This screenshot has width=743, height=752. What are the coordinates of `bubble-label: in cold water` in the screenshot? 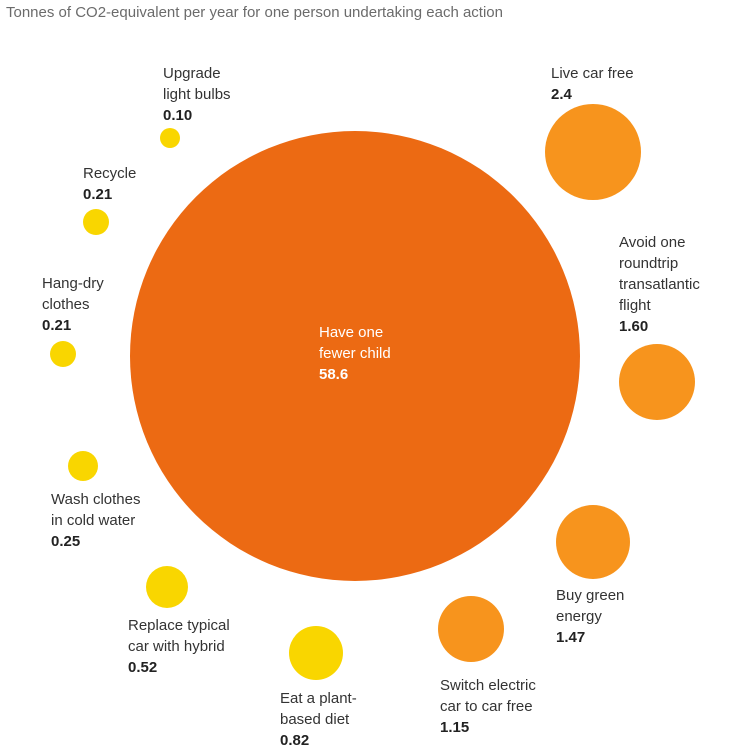 It's located at (93, 520).